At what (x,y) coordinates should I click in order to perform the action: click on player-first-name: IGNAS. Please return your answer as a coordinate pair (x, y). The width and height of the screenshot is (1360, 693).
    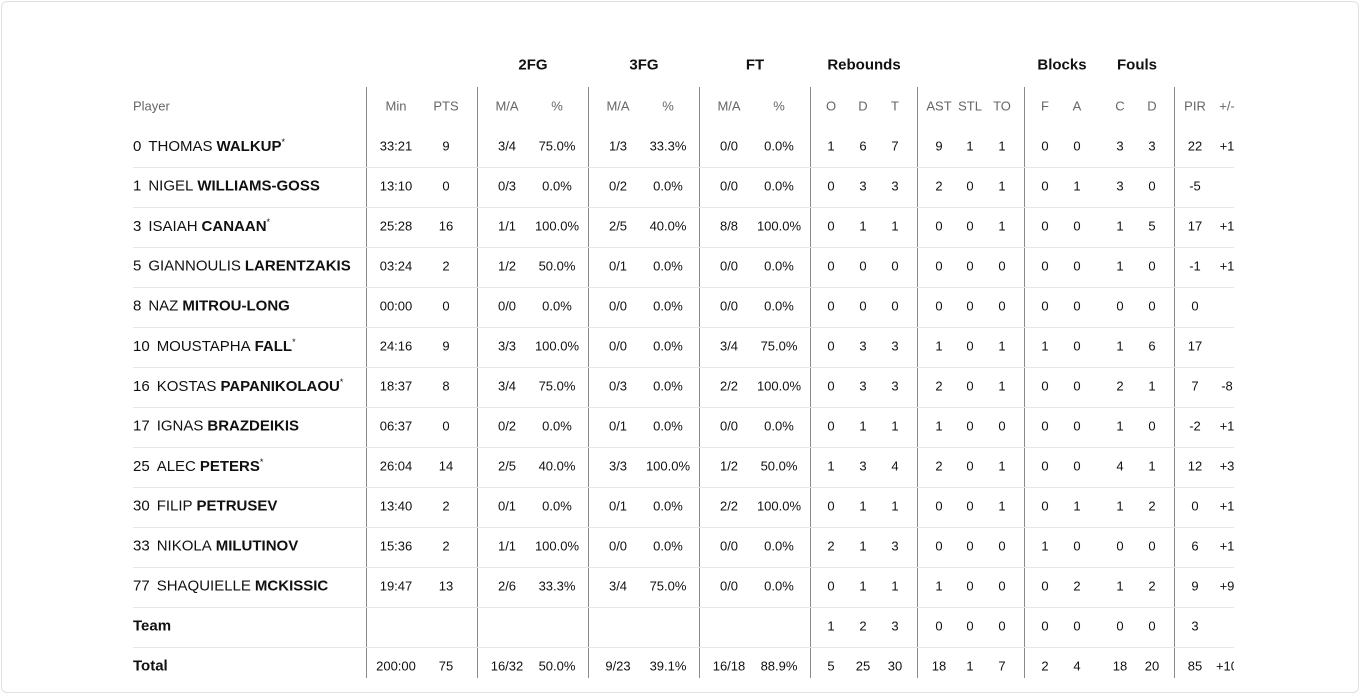
    Looking at the image, I should click on (180, 426).